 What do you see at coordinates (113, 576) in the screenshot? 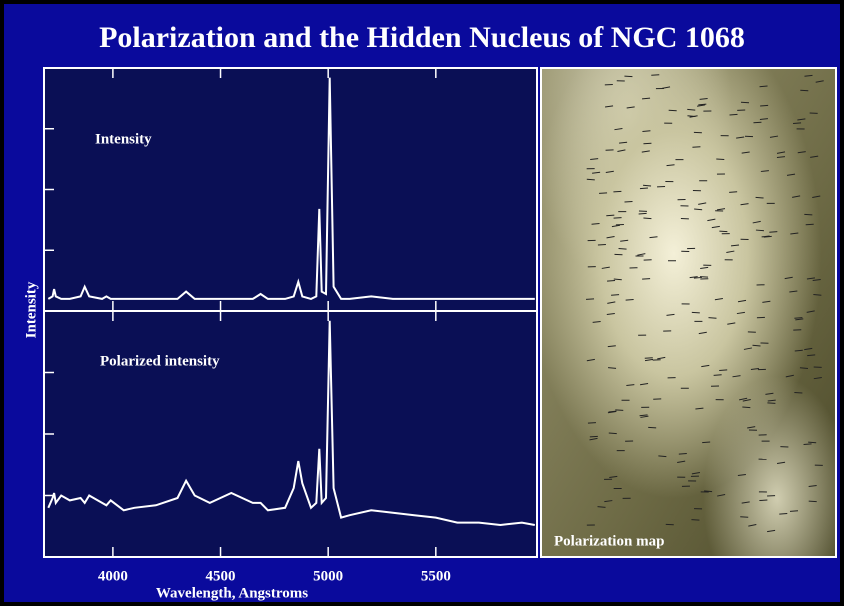
I see `x-tick-label: 4000` at bounding box center [113, 576].